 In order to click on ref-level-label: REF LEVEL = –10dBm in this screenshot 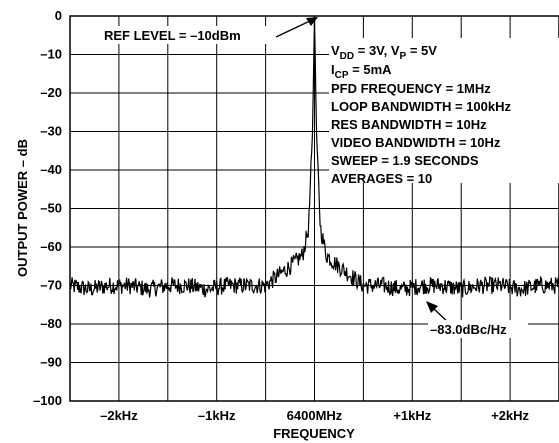, I will do `click(172, 35)`.